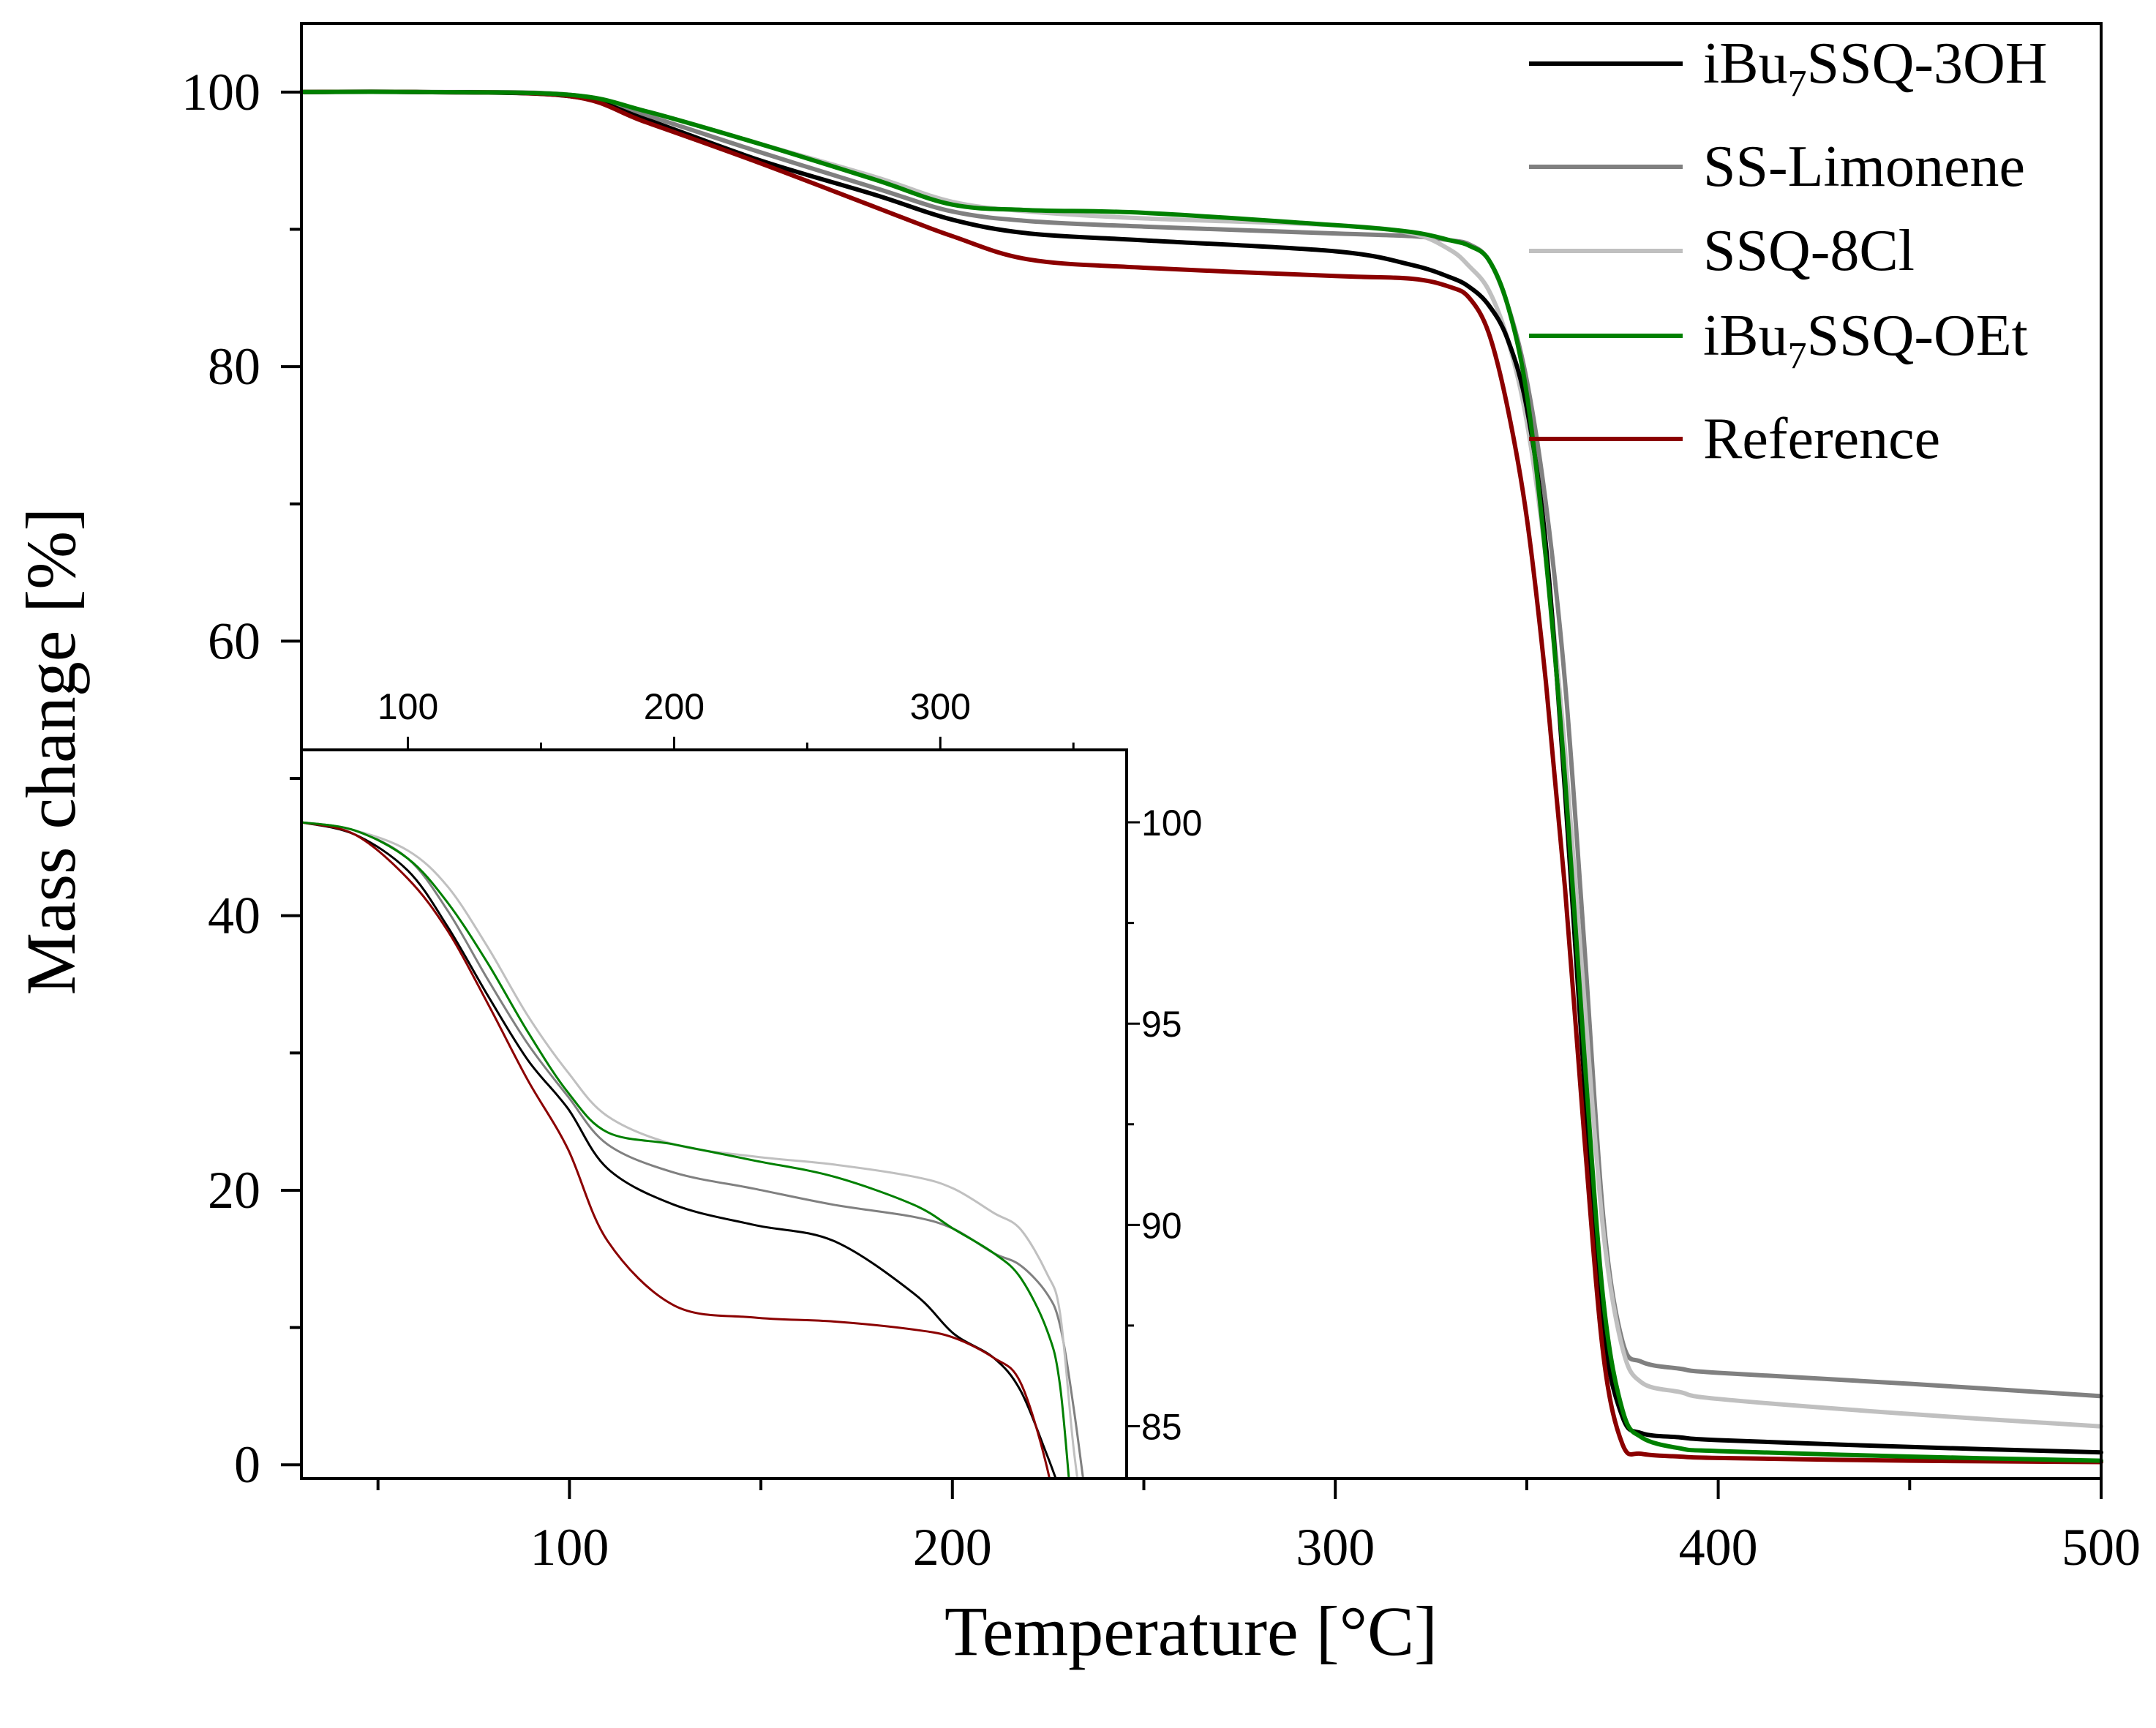  I want to click on y-tick-label: 20, so click(234, 1190).